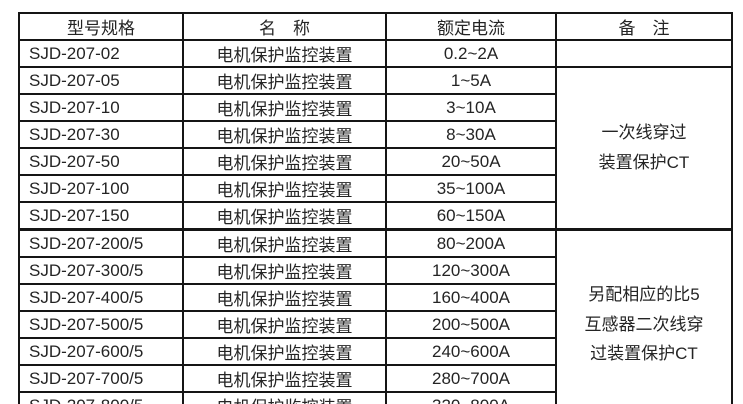 This screenshot has height=404, width=743. What do you see at coordinates (284, 26) in the screenshot?
I see `header-name: 名 称` at bounding box center [284, 26].